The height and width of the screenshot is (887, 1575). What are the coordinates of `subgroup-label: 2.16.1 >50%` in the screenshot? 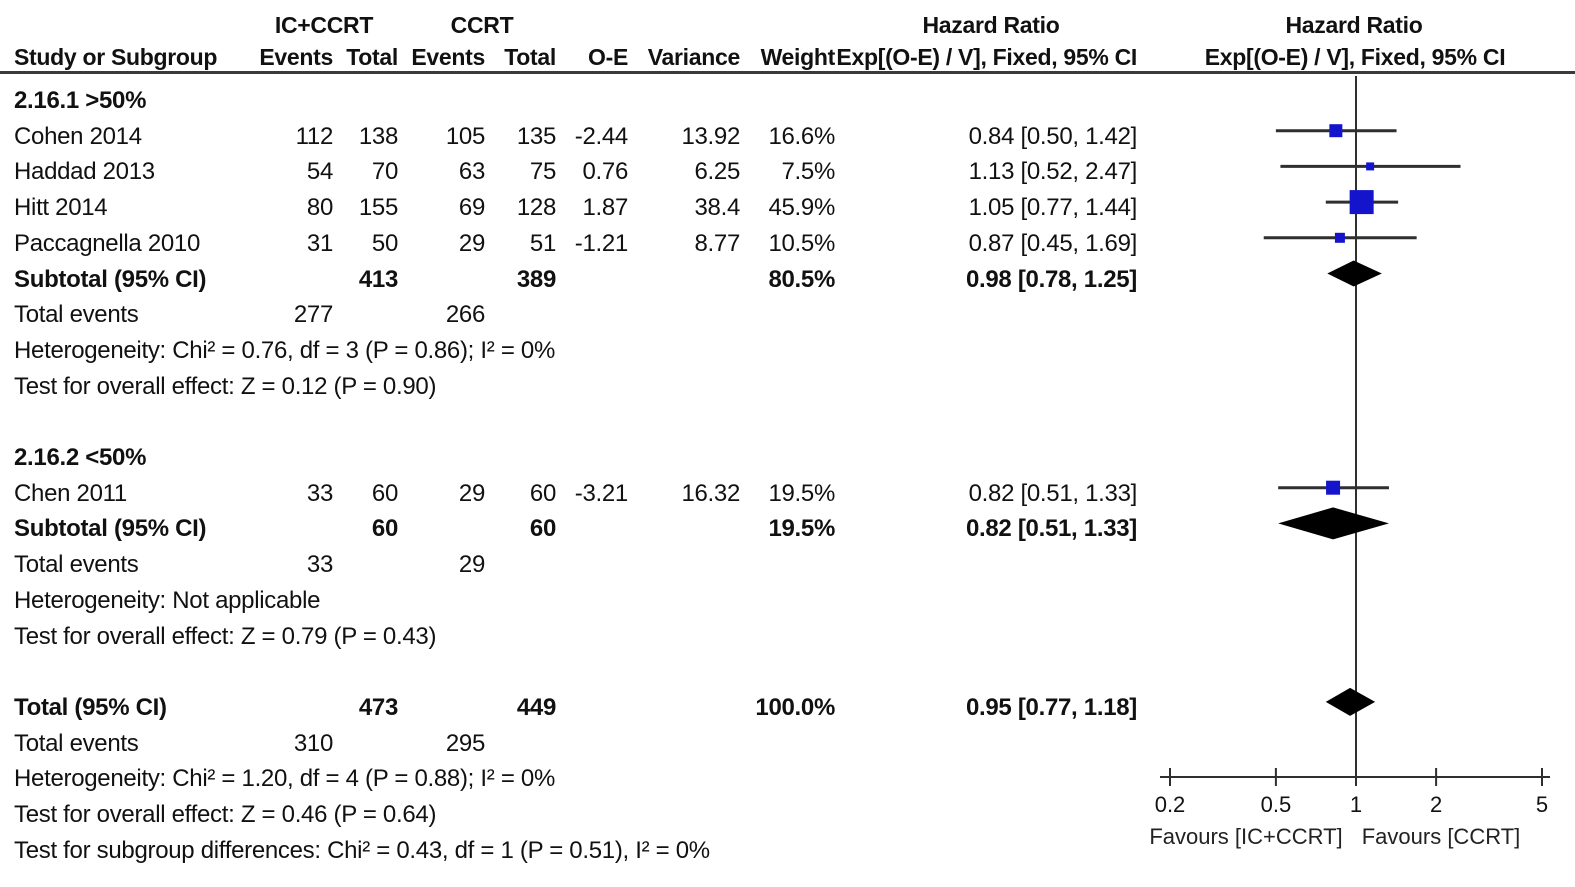 It's located at (80, 100).